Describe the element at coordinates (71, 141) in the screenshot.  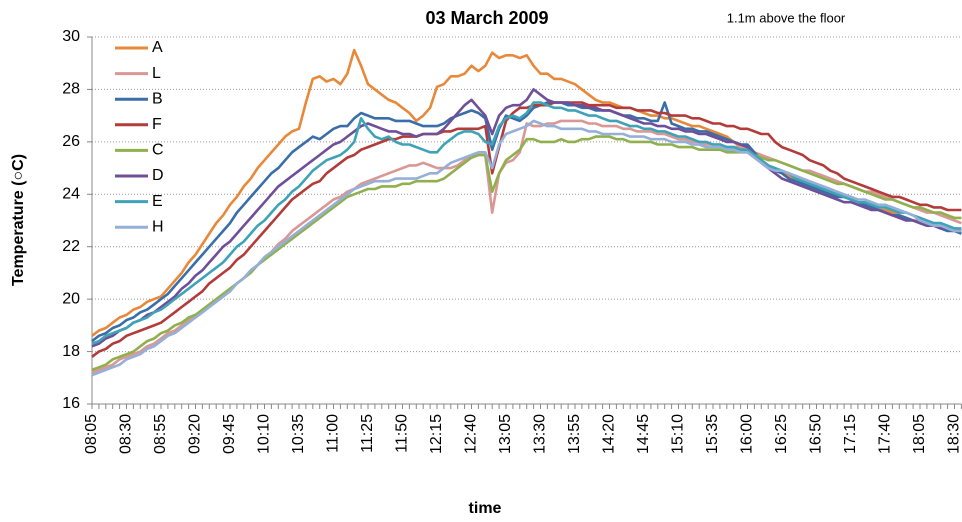
I see `y-tick-label: 26` at that location.